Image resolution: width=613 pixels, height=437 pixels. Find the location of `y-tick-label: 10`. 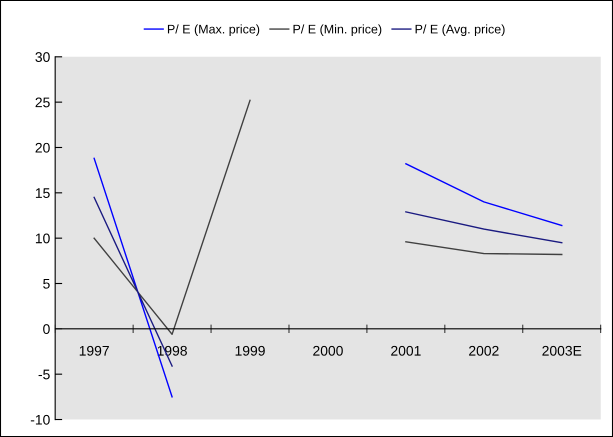

y-tick-label: 10 is located at coordinates (43, 239).